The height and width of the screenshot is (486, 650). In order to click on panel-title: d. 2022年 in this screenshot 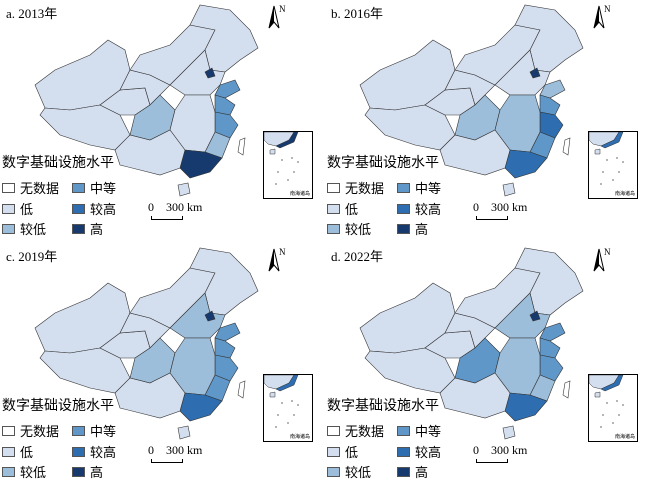, I will do `click(357, 256)`.